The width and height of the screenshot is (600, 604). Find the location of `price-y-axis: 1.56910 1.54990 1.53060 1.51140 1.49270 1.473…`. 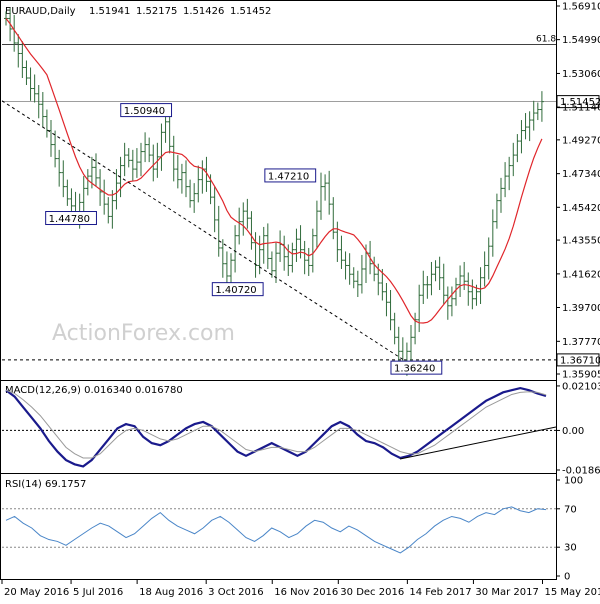

price-y-axis: 1.56910 1.54990 1.53060 1.51140 1.49270 1.473… is located at coordinates (578, 191).